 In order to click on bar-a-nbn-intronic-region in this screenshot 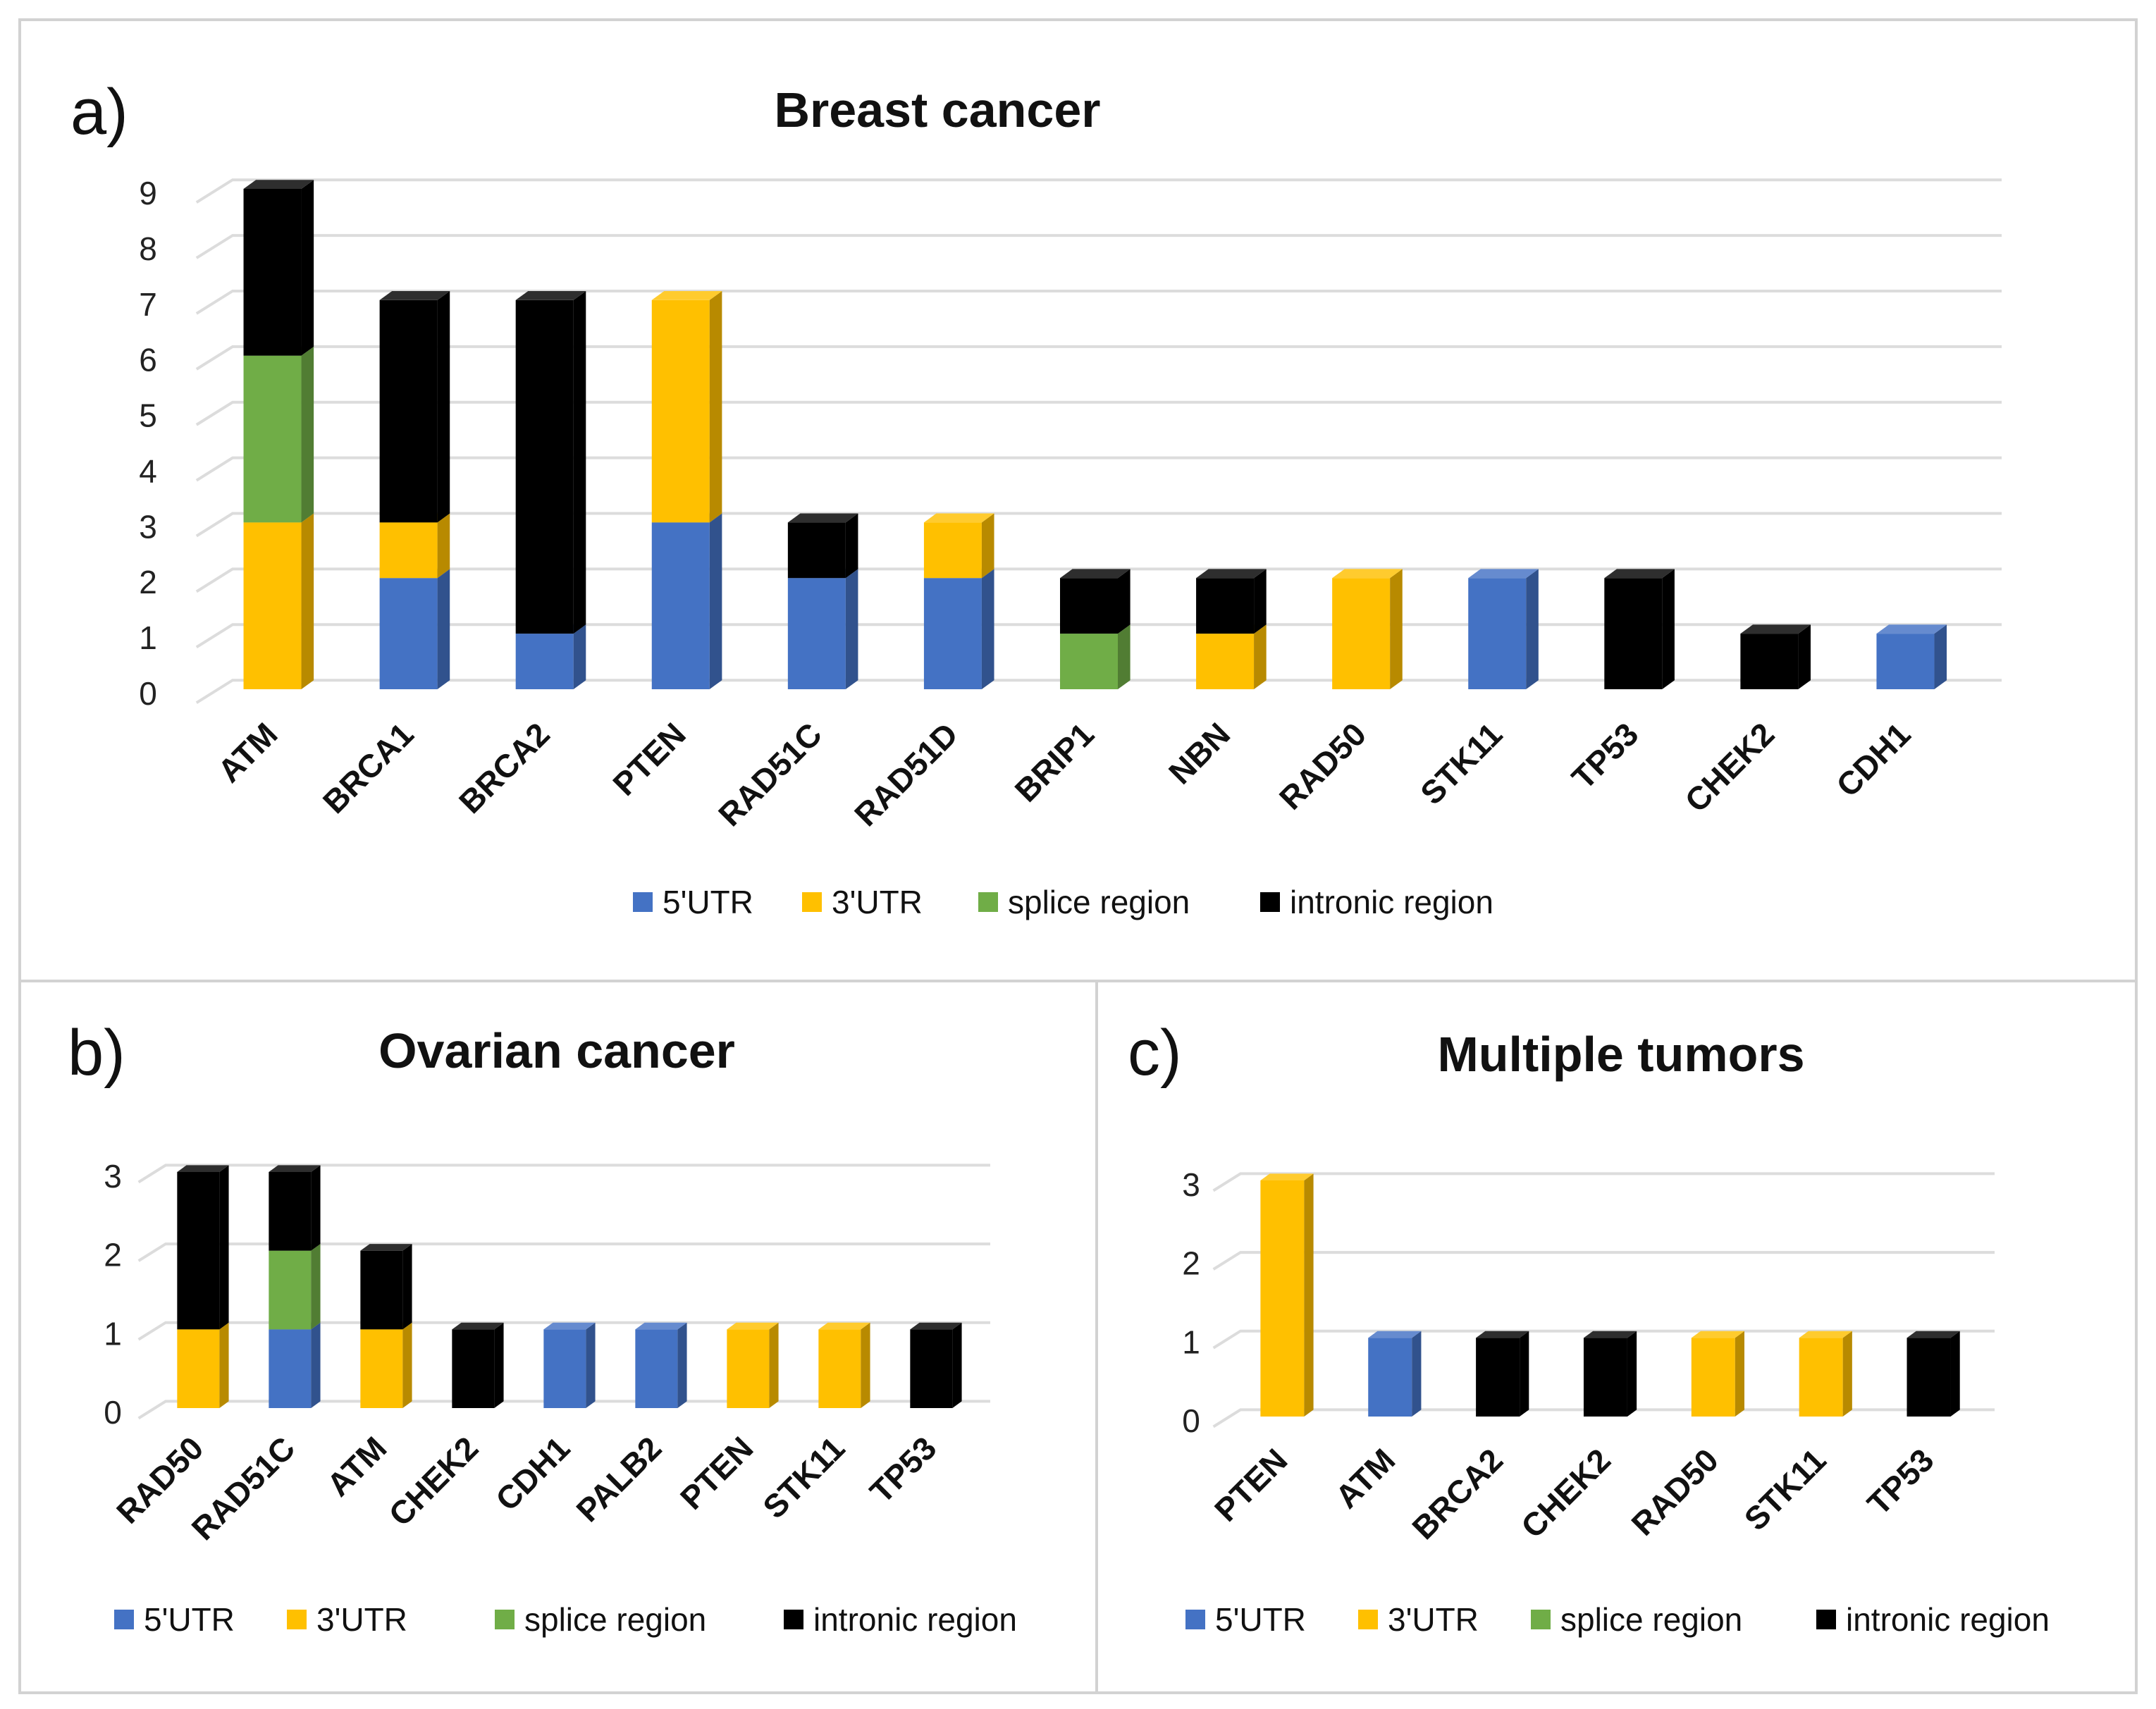, I will do `click(1231, 601)`.